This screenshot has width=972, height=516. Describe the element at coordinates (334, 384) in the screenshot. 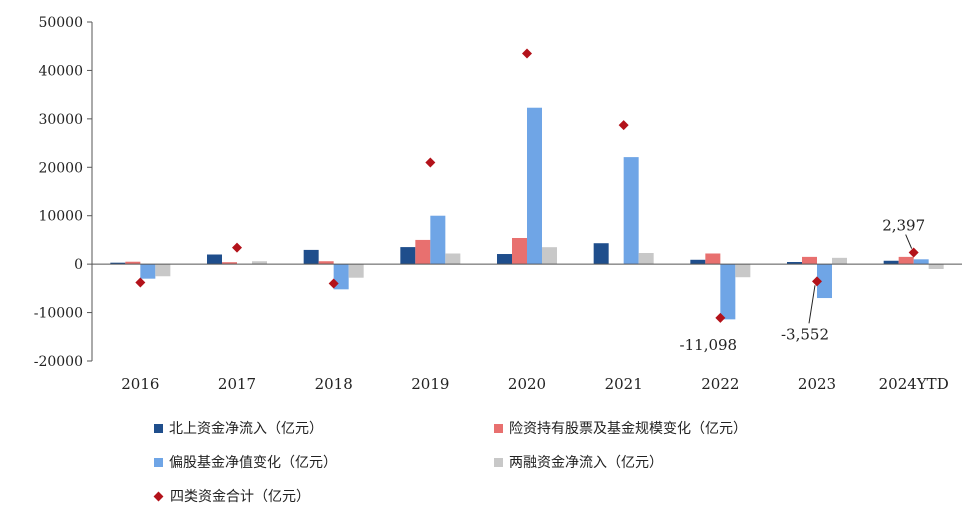

I see `x-tick-label: 2018` at that location.